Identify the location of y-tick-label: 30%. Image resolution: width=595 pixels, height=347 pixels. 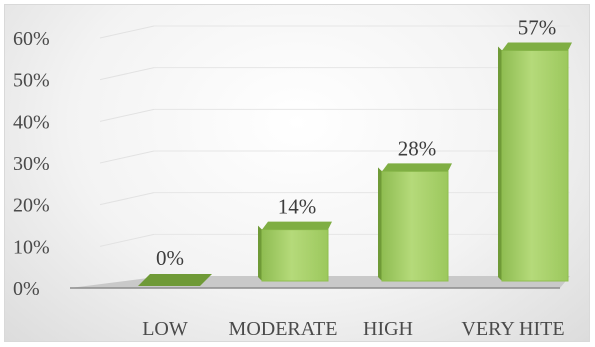
(31, 164).